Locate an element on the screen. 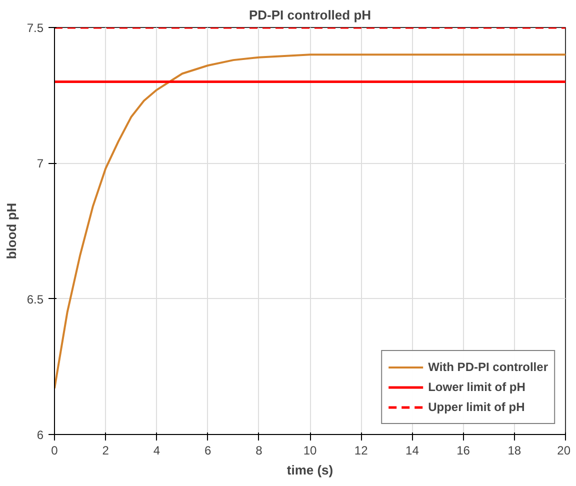 The height and width of the screenshot is (486, 576). x-tick-label: 8 is located at coordinates (259, 451).